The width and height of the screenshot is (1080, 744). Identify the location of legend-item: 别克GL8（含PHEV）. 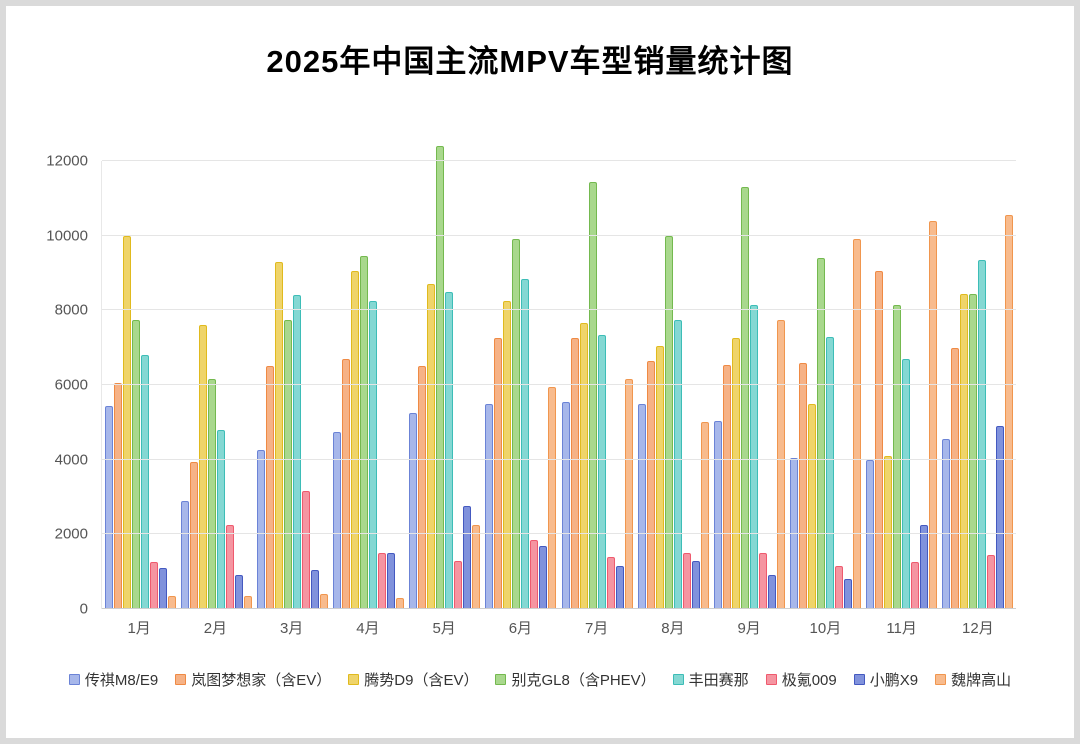
(575, 679).